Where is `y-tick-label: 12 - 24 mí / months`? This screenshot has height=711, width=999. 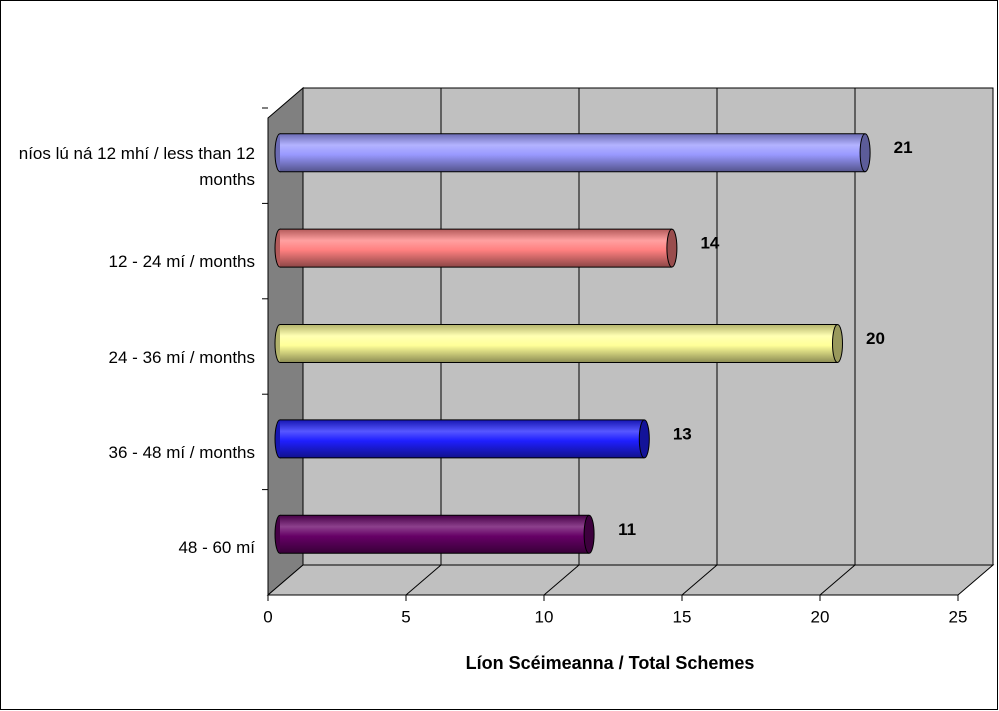 y-tick-label: 12 - 24 mí / months is located at coordinates (181, 262).